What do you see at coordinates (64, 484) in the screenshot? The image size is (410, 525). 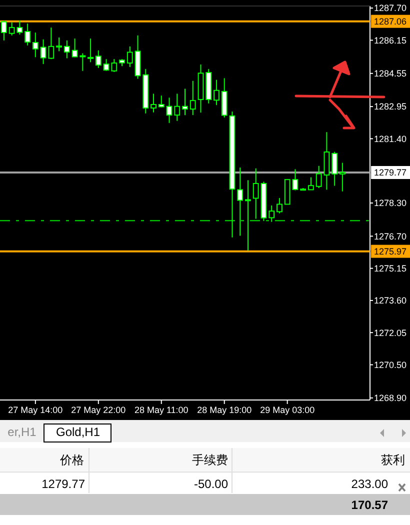 I see `text: 1279.77` at bounding box center [64, 484].